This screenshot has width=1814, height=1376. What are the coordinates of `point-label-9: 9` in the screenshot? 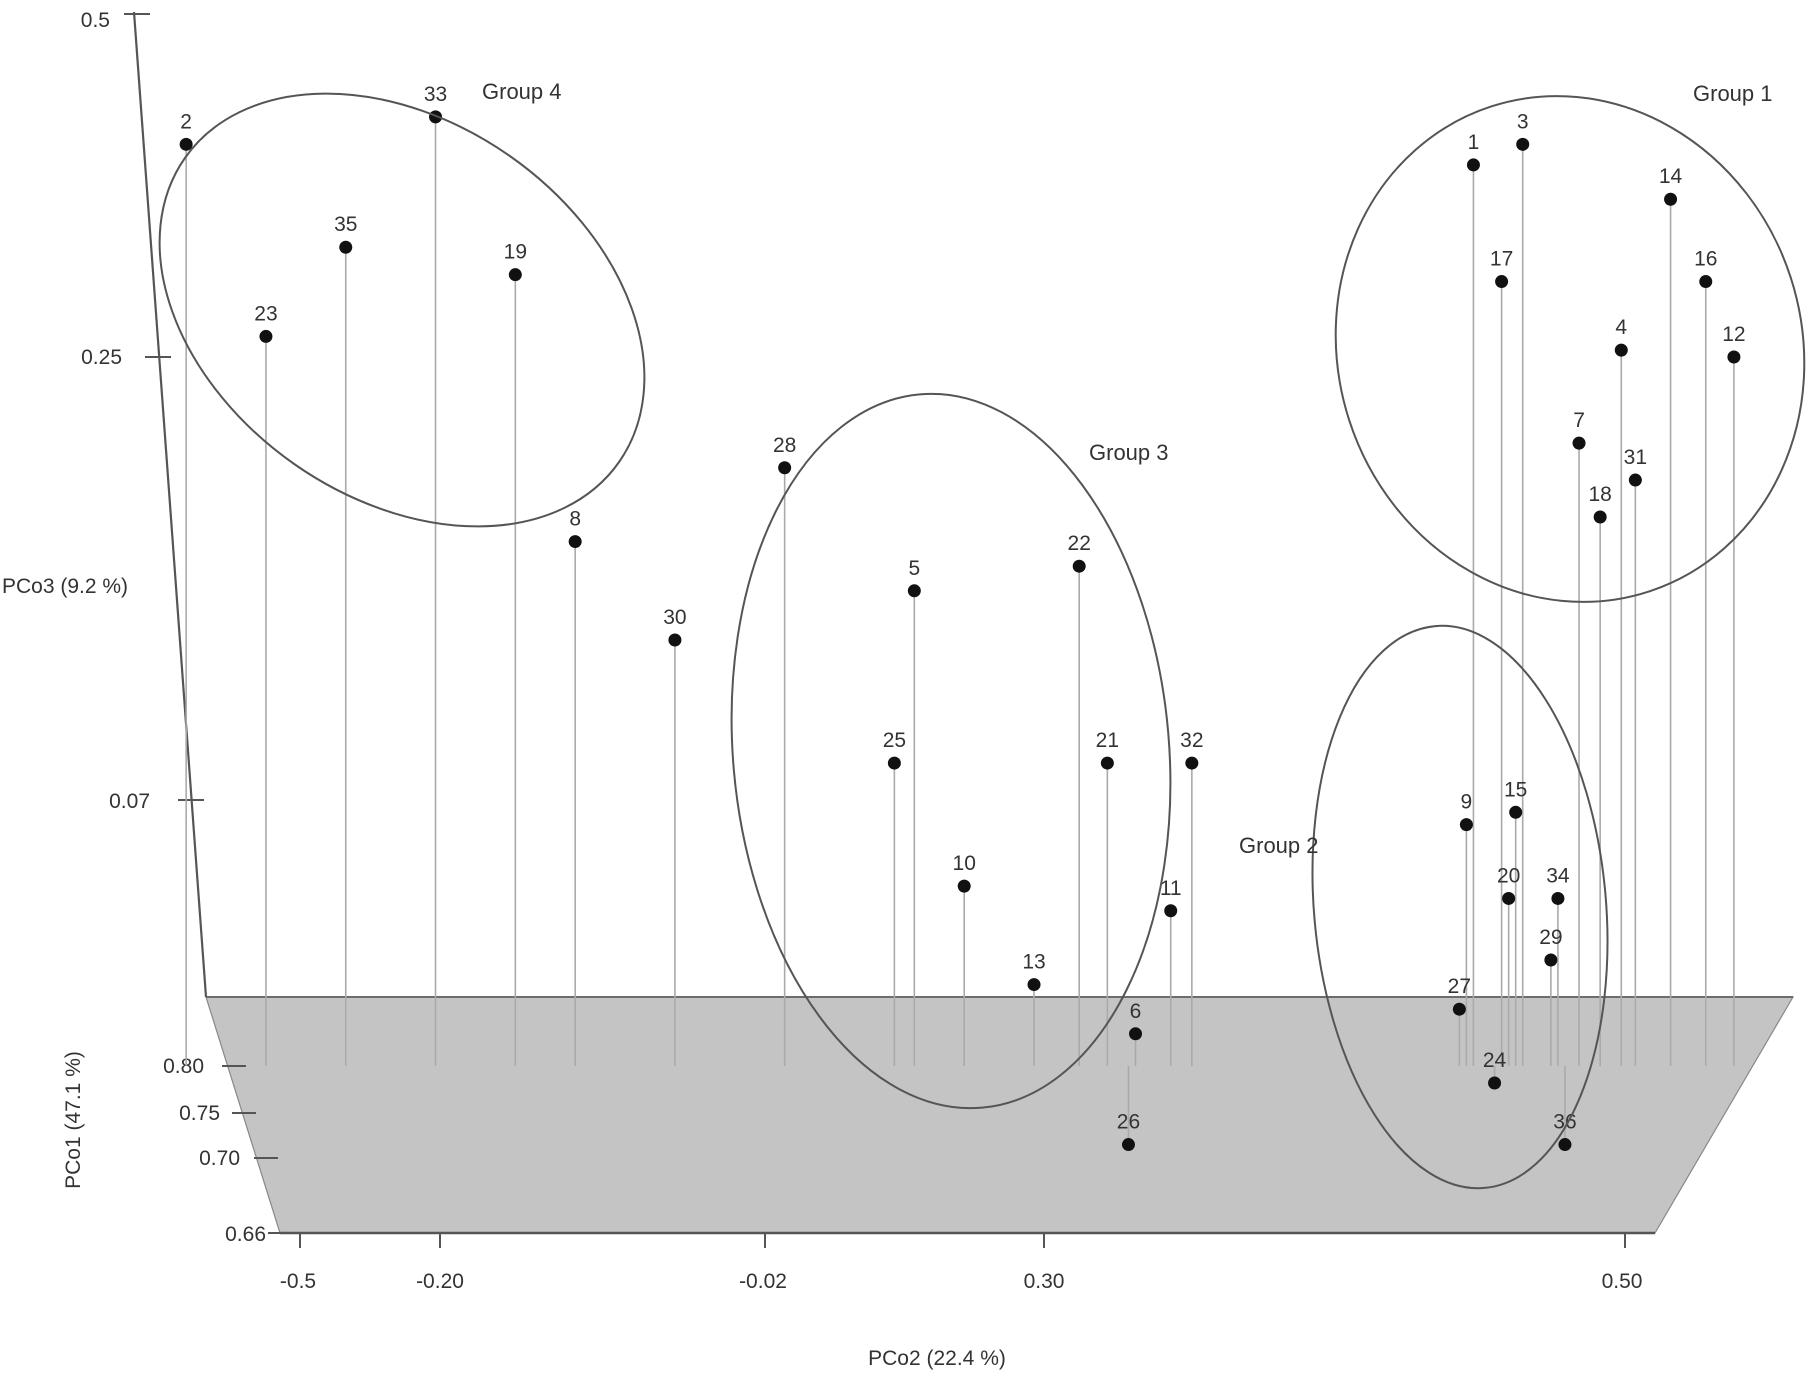 It's located at (1467, 802).